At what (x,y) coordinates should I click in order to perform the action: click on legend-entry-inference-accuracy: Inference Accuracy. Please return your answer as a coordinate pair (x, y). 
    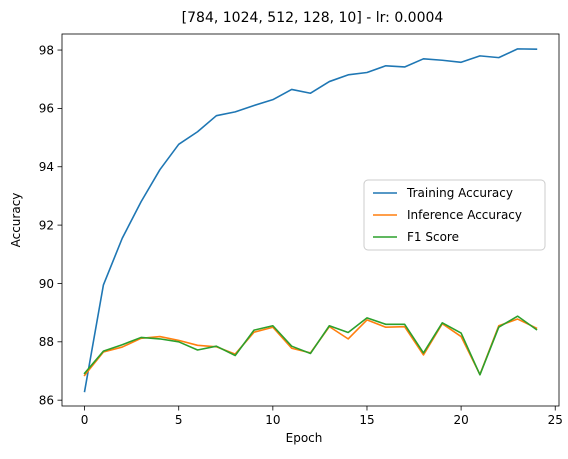
    Looking at the image, I should click on (447, 215).